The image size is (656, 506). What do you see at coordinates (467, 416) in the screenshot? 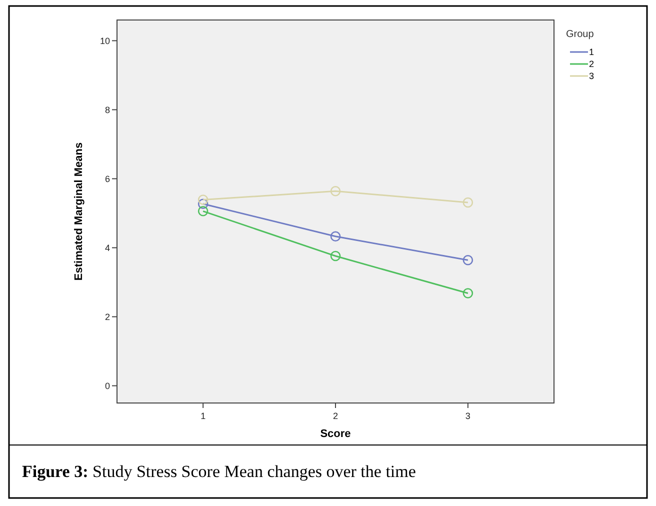
I see `x-tick-label: 3` at bounding box center [467, 416].